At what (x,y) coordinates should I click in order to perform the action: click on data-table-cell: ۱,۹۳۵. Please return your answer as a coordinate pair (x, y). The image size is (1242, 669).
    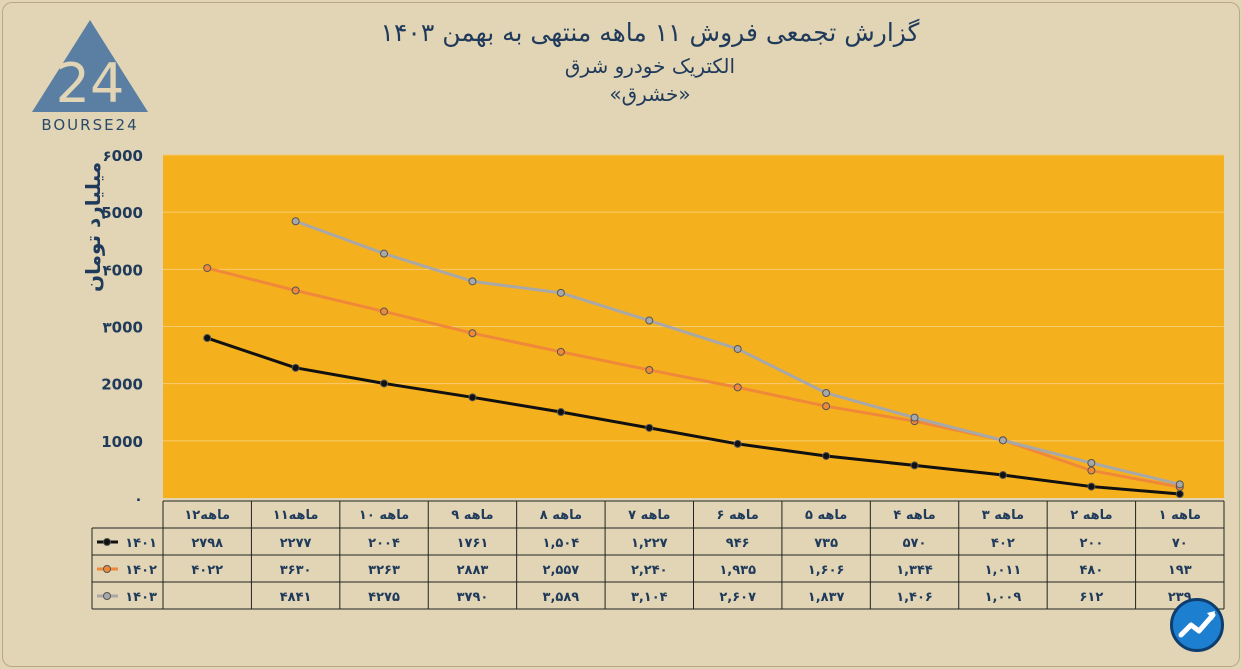
    Looking at the image, I should click on (737, 570).